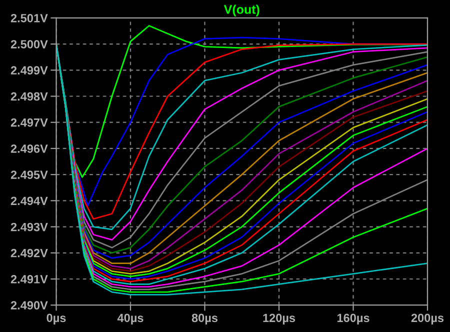 This screenshot has height=332, width=450. What do you see at coordinates (29, 174) in the screenshot?
I see `y-tick-label: 2.495V` at bounding box center [29, 174].